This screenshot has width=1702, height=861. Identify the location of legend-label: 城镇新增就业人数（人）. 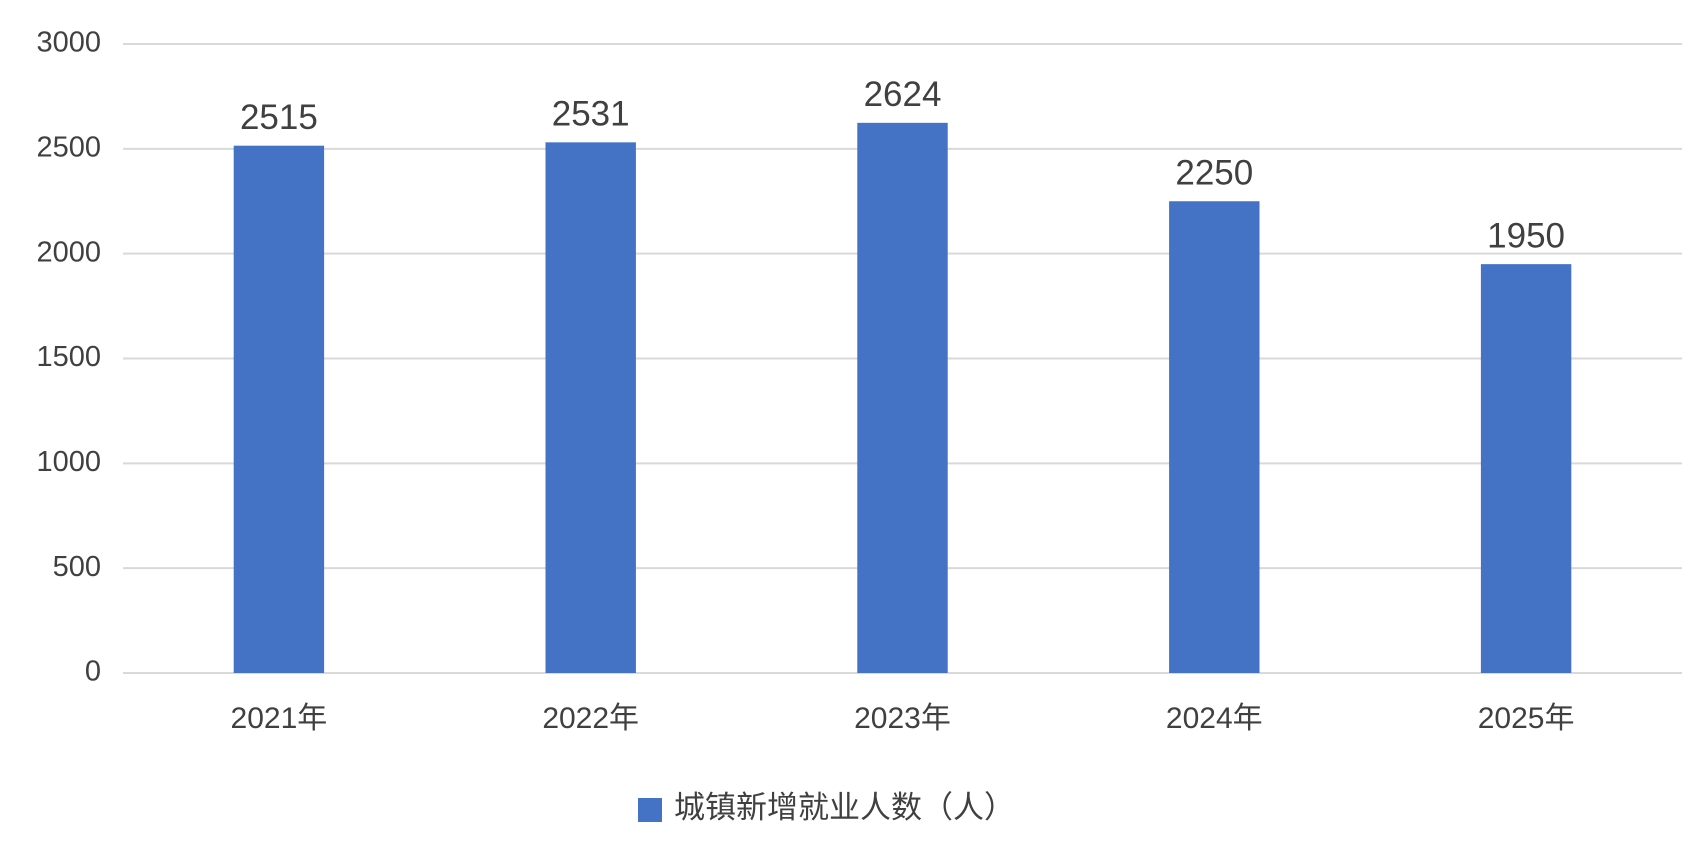
(844, 807).